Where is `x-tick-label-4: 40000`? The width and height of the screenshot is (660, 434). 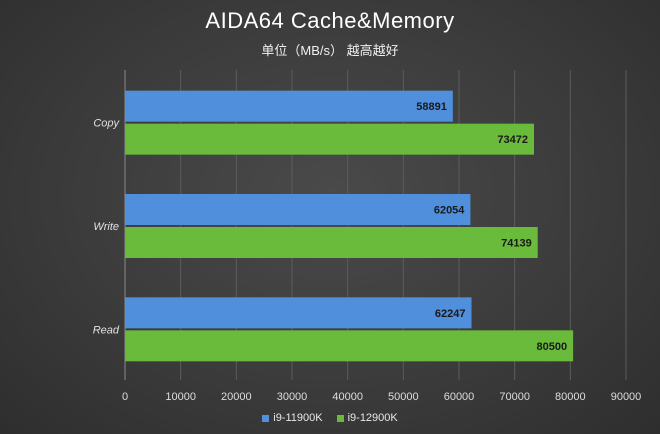
x-tick-label-4: 40000 is located at coordinates (347, 397).